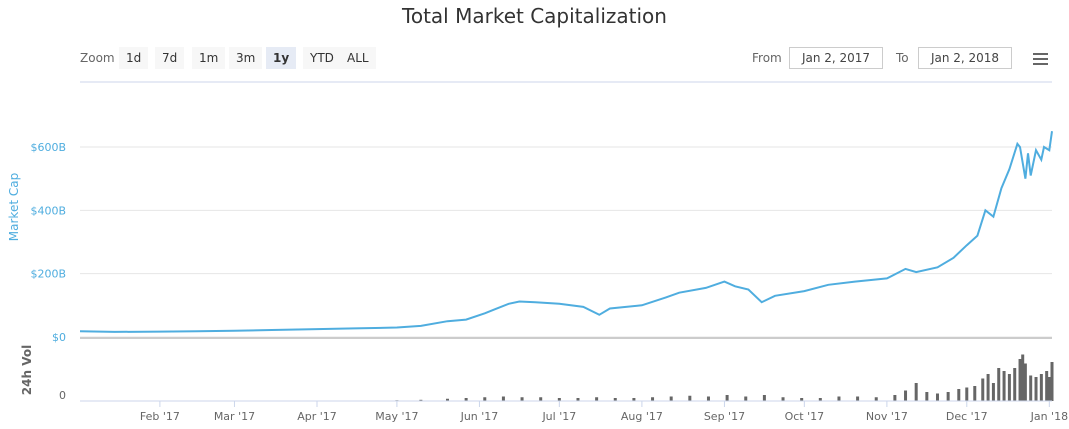 This screenshot has width=1069, height=429. Describe the element at coordinates (160, 416) in the screenshot. I see `x-tick-label: Feb '17` at that location.